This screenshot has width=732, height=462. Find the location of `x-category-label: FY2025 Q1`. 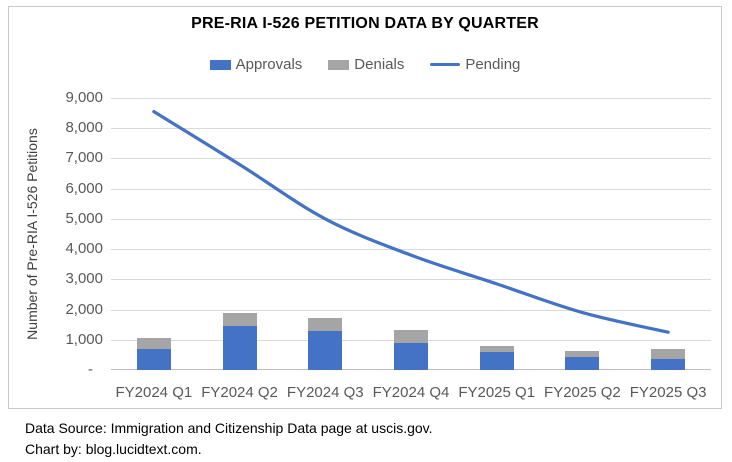

x-category-label: FY2025 Q1 is located at coordinates (497, 392).